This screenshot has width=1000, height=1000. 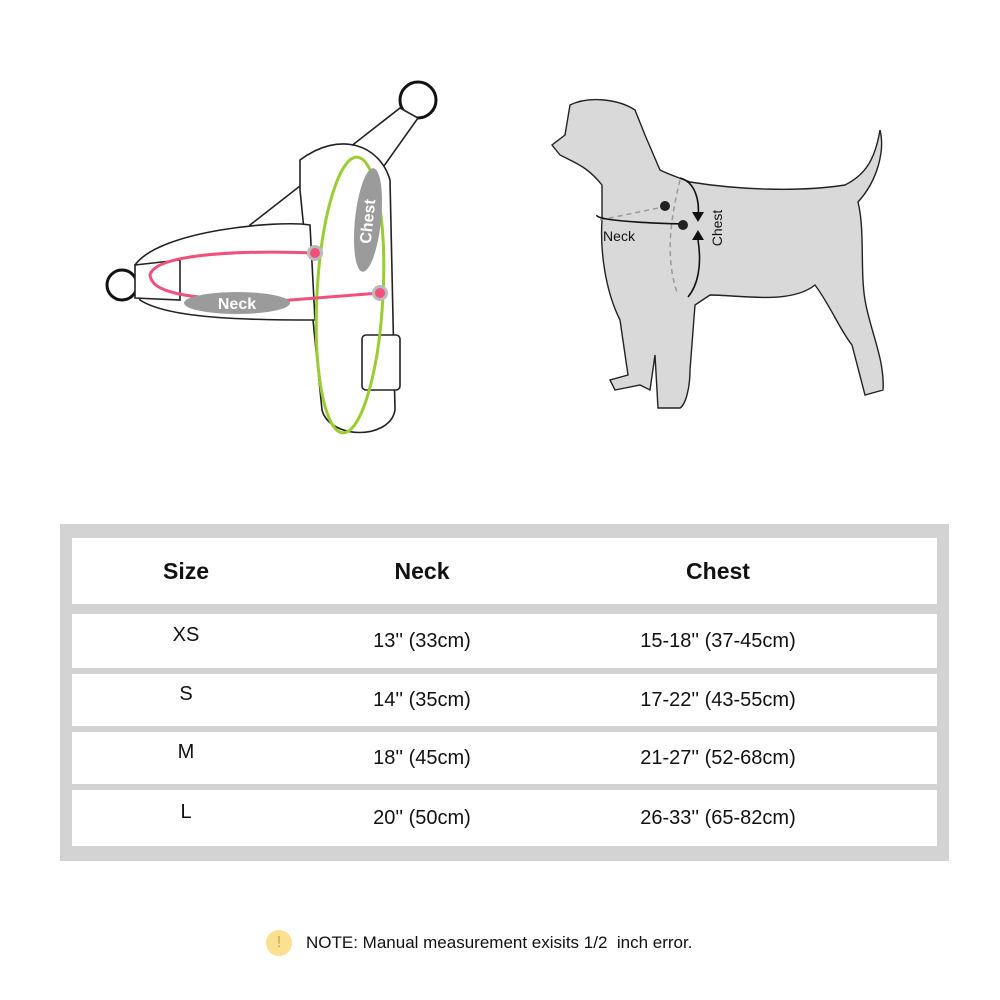 What do you see at coordinates (422, 699) in the screenshot?
I see `neck-cell: 14'' (35cm)` at bounding box center [422, 699].